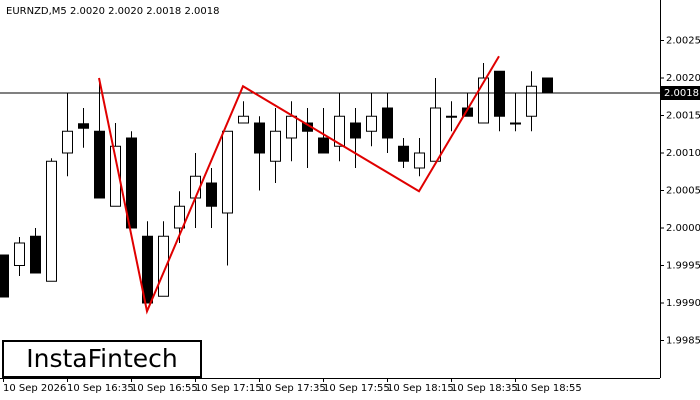 The image size is (700, 400). I want to click on logo-text: InstaFintech, so click(102, 358).